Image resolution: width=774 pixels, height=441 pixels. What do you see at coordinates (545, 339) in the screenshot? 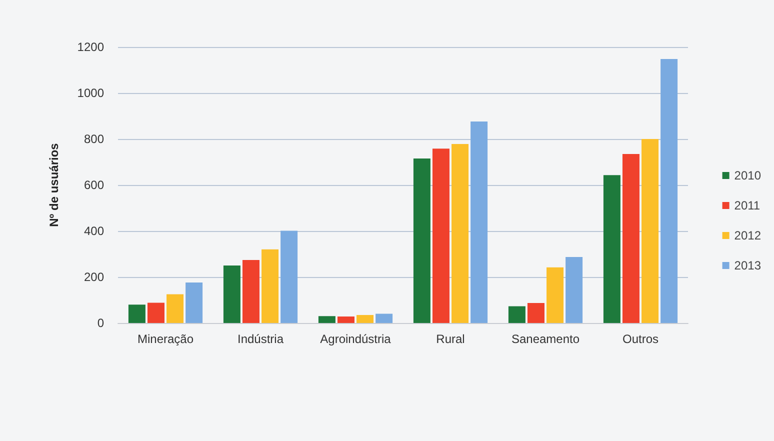
I see `x-tick-label: Saneamento` at bounding box center [545, 339].